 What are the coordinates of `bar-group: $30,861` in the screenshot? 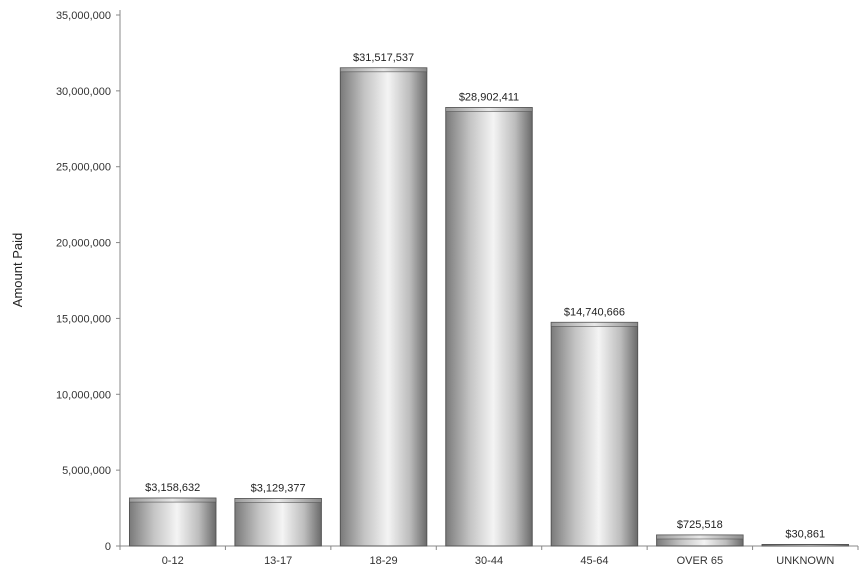 It's located at (805, 538).